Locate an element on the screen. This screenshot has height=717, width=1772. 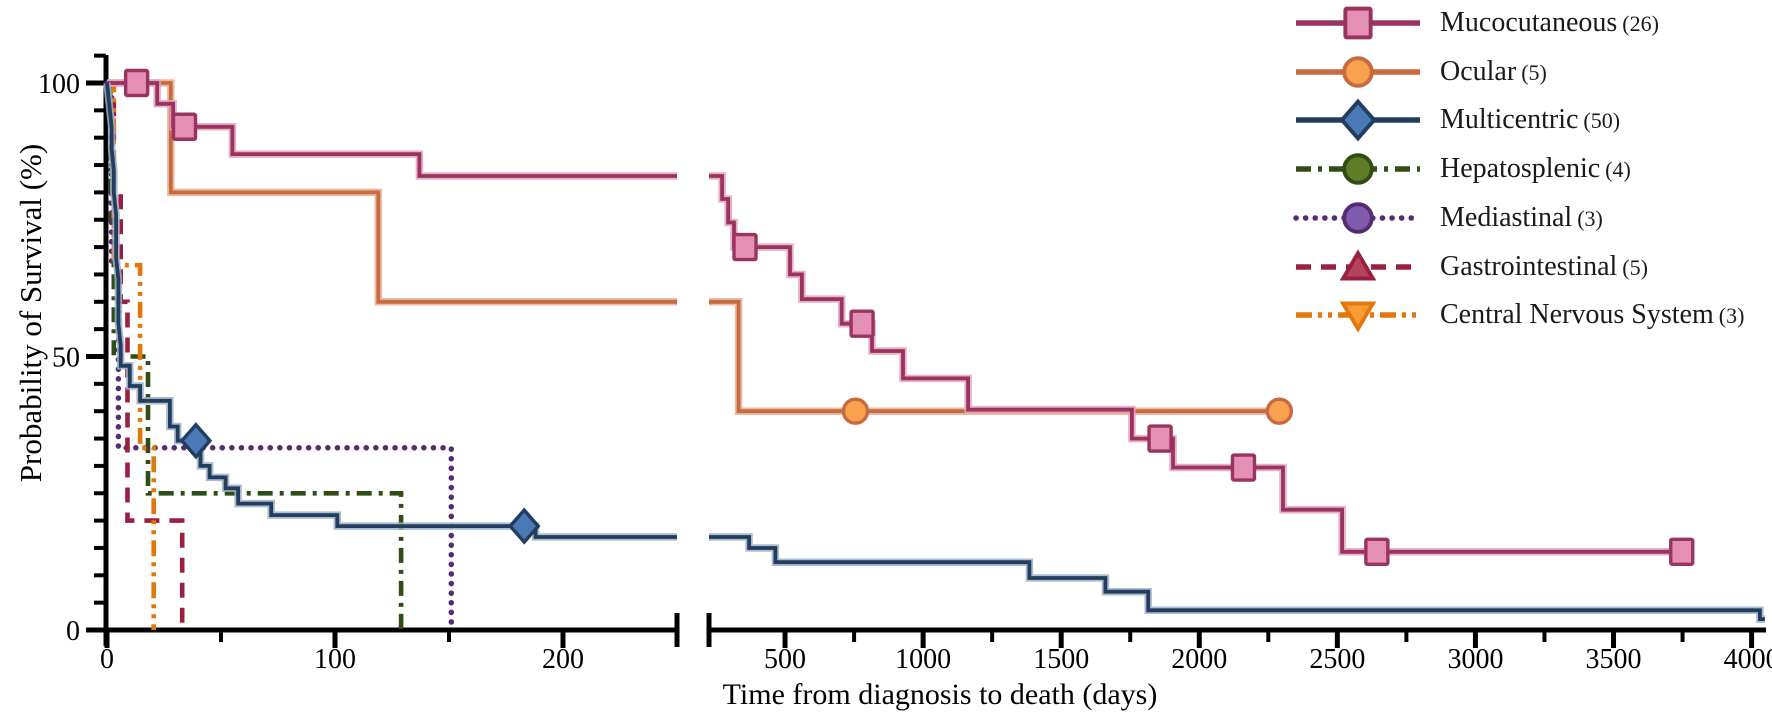
legend-swatch-central-nervous-system is located at coordinates (1358, 317).